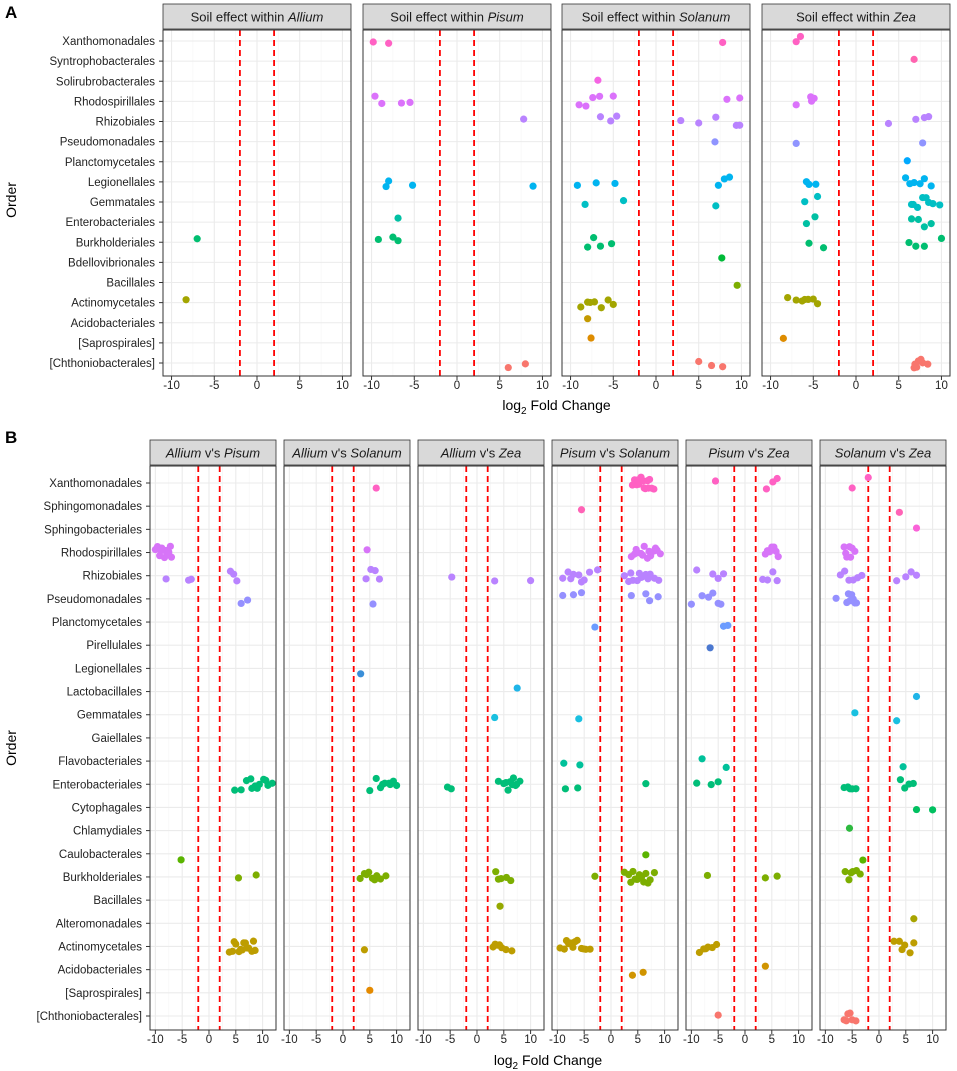  What do you see at coordinates (109, 716) in the screenshot?
I see `y-tick-label: Gemmatales` at bounding box center [109, 716].